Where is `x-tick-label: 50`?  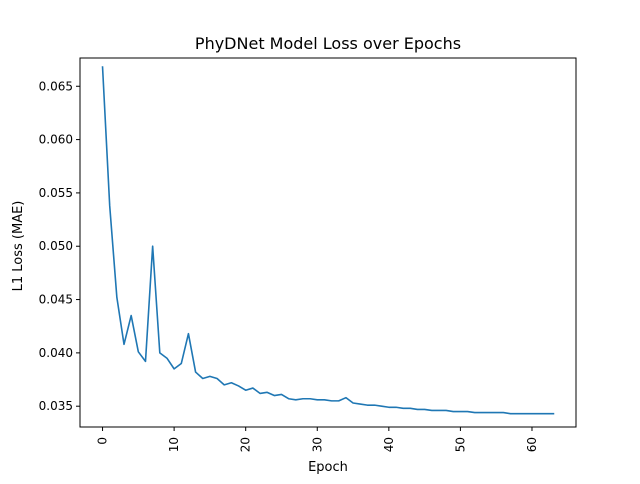
x-tick-label: 50 is located at coordinates (460, 444).